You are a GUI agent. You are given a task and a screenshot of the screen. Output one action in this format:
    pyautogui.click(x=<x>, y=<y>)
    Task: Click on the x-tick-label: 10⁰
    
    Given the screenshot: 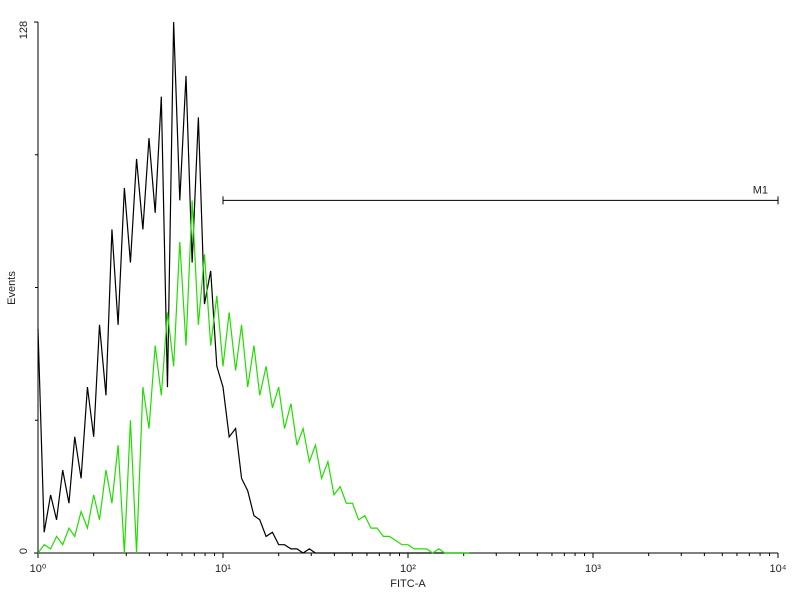 What is the action you would take?
    pyautogui.click(x=38, y=569)
    